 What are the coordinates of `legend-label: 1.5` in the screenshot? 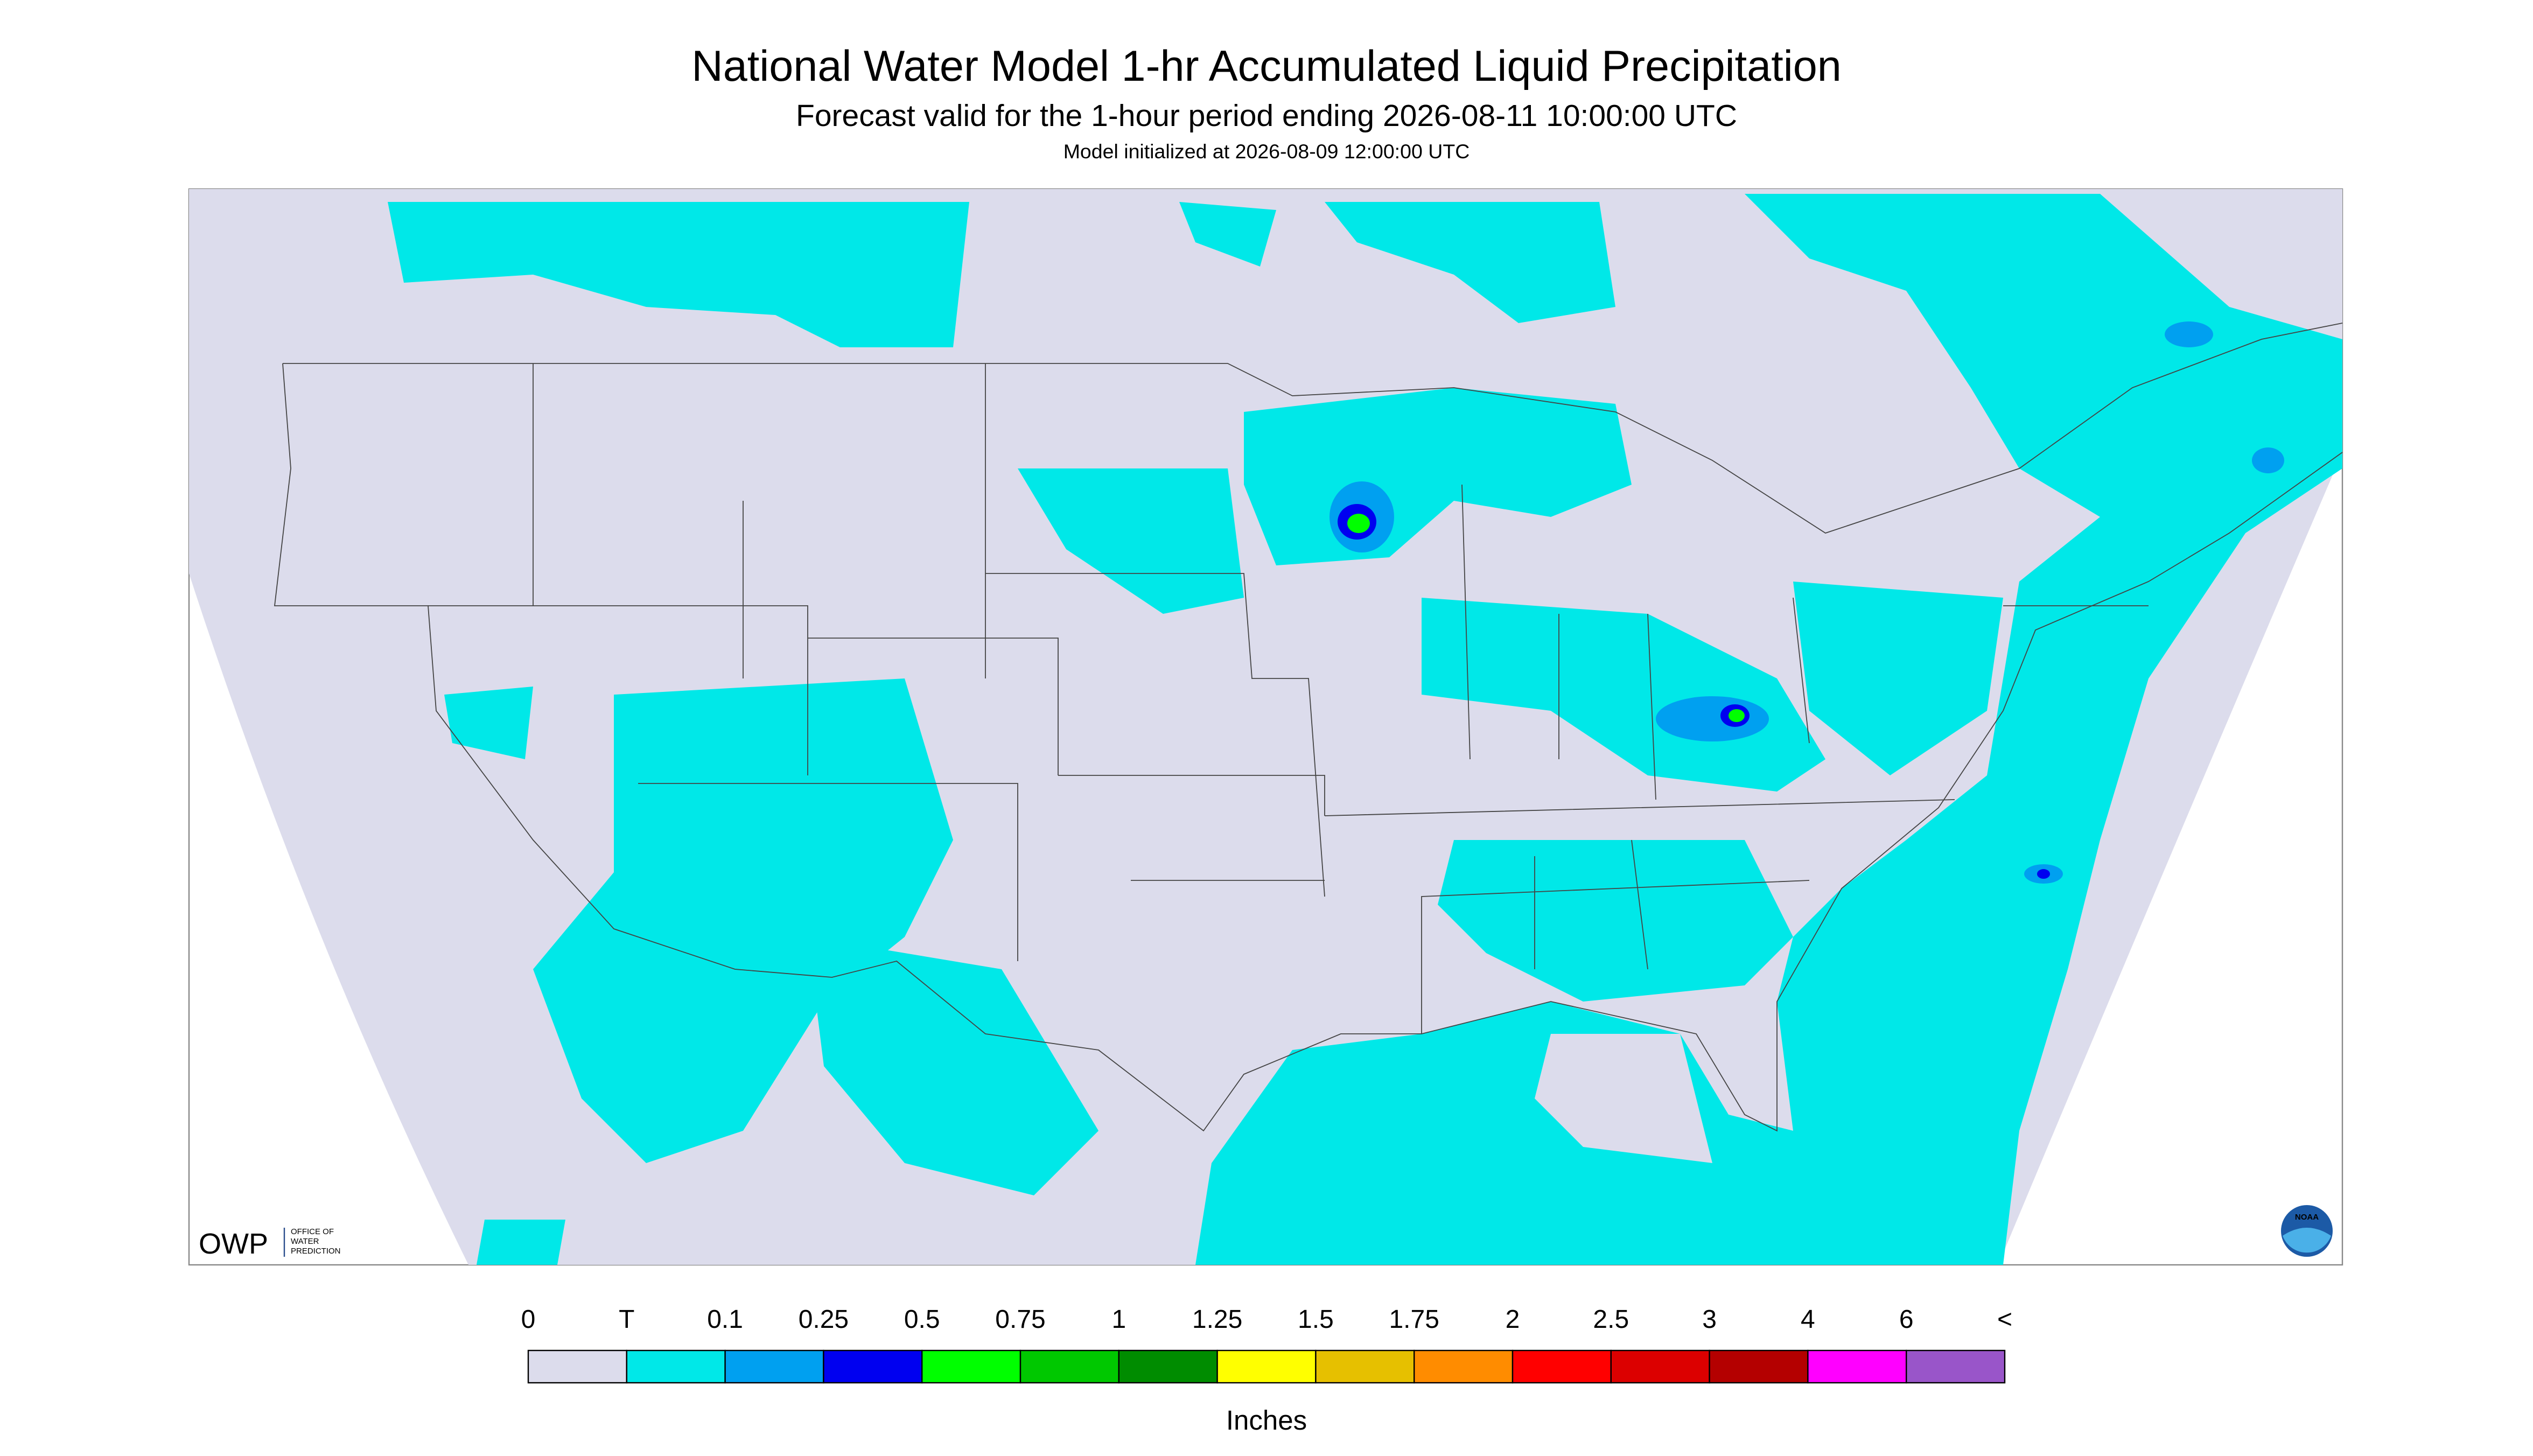 It's located at (1316, 1319).